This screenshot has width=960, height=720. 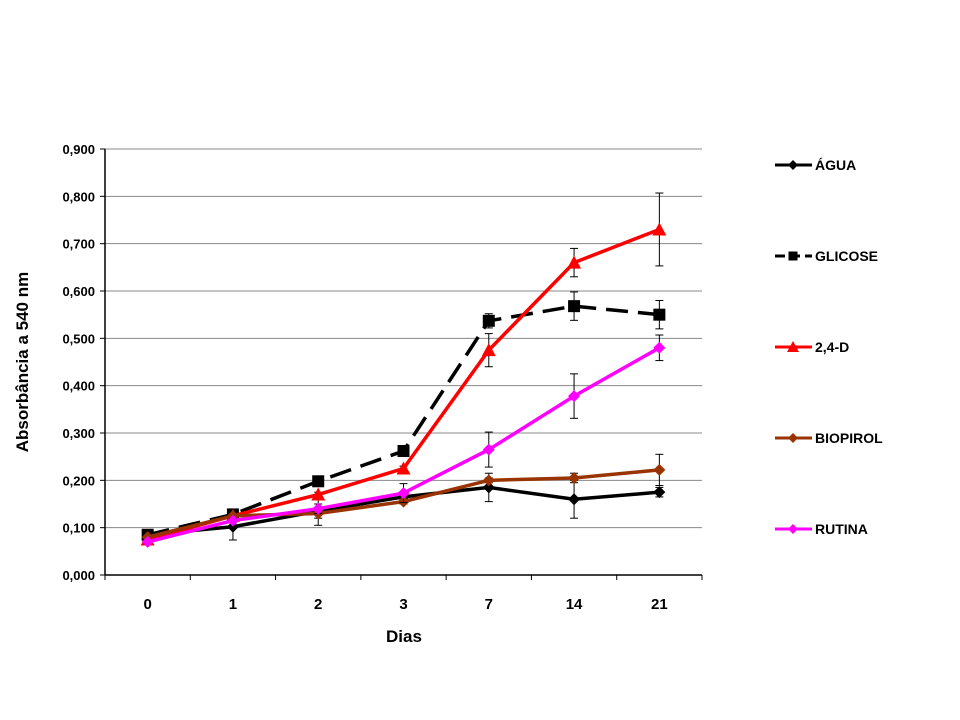 What do you see at coordinates (78, 433) in the screenshot?
I see `y-tick-label: 0,300` at bounding box center [78, 433].